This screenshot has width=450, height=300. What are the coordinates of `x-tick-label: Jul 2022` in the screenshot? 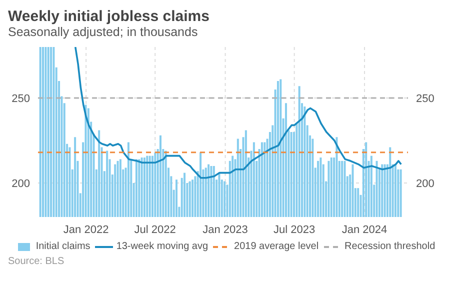 It's located at (155, 230).